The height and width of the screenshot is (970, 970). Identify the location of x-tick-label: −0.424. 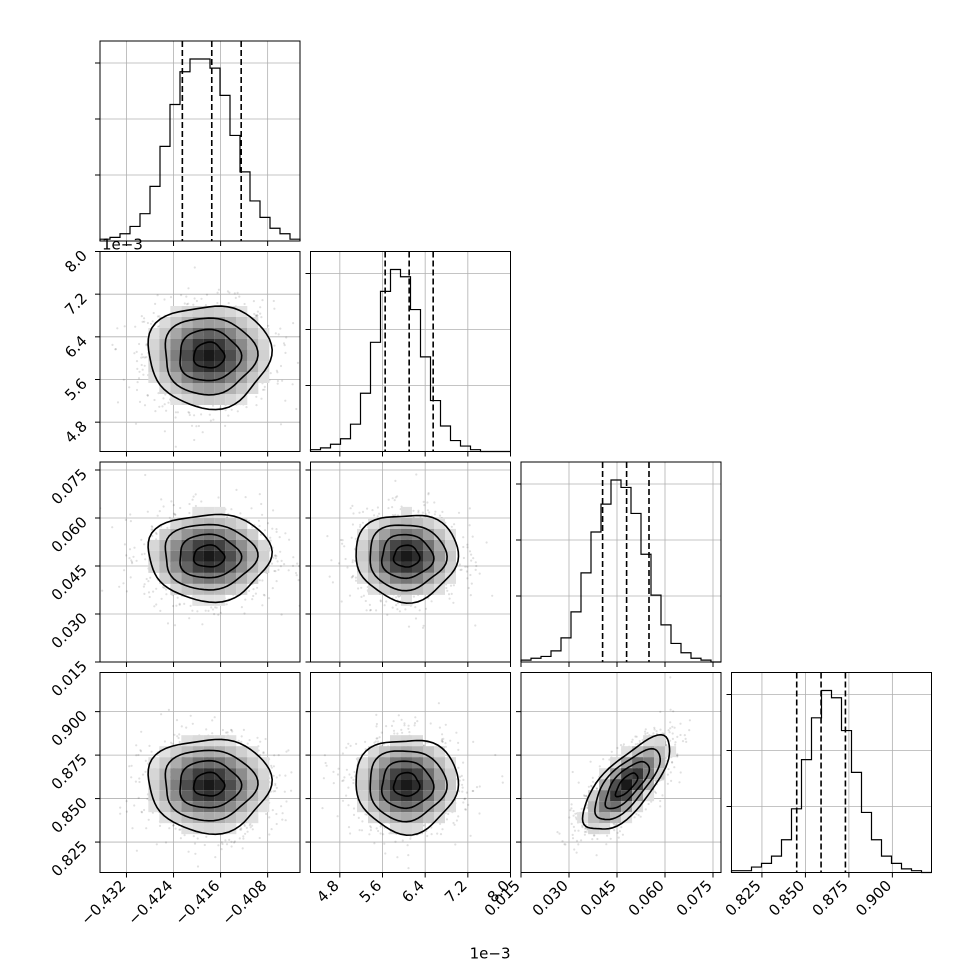
(150, 903).